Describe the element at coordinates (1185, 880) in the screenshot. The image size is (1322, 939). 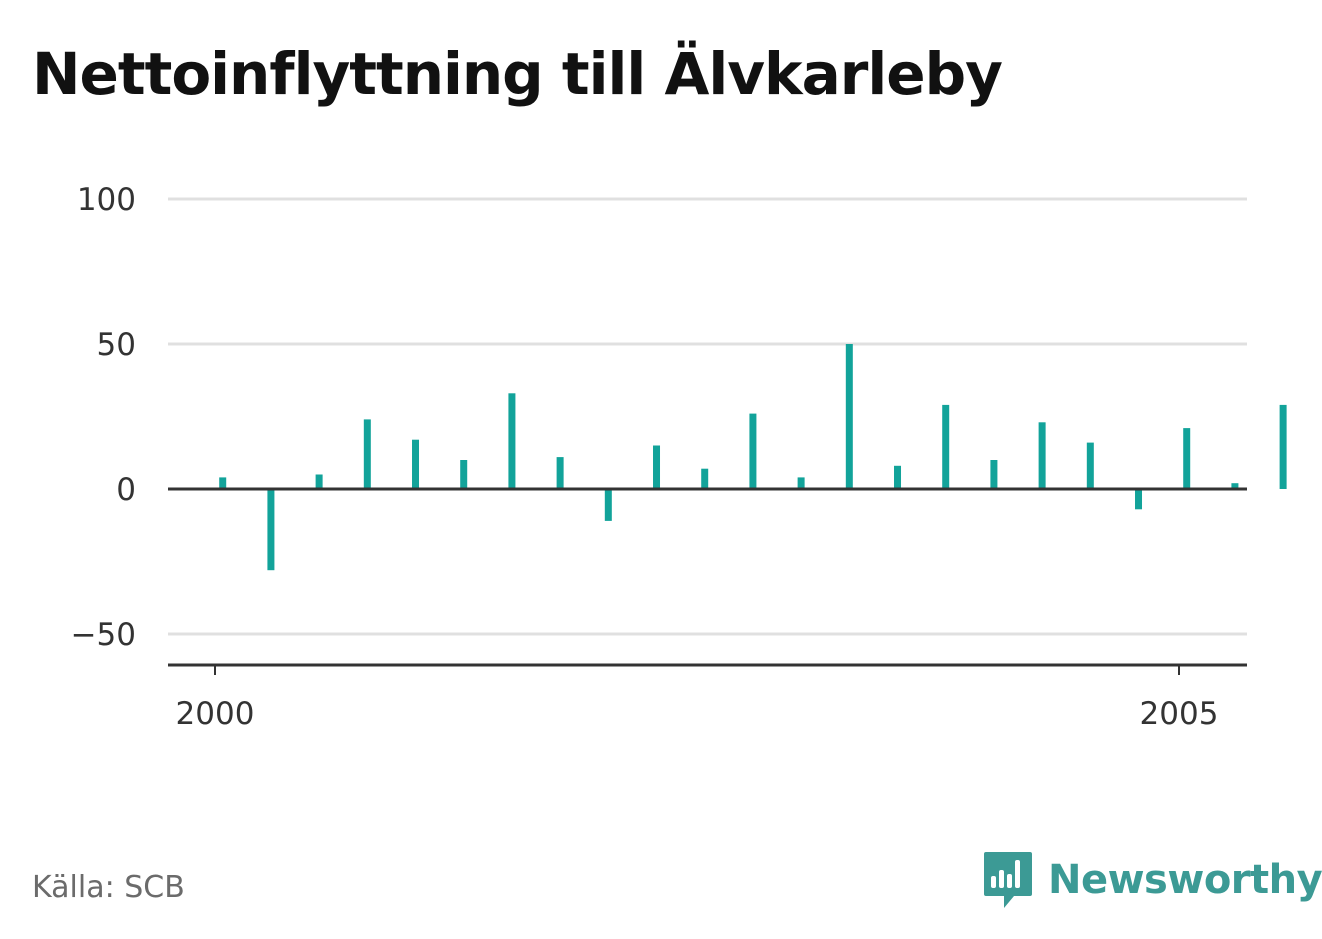
I see `logo-text: Newsworthy` at that location.